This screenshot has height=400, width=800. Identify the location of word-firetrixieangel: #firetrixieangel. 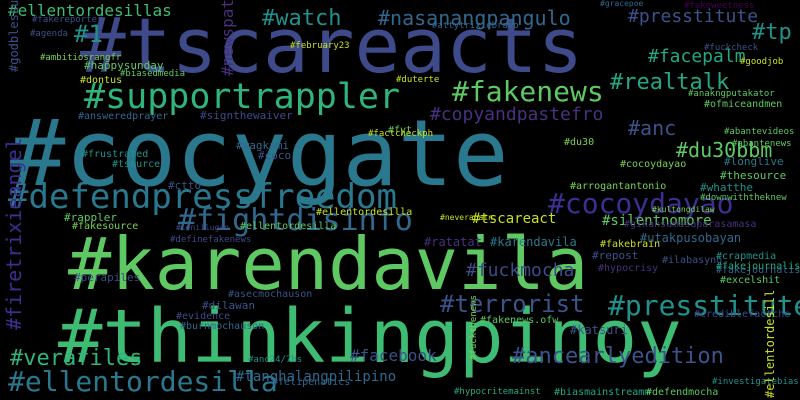
(14, 233).